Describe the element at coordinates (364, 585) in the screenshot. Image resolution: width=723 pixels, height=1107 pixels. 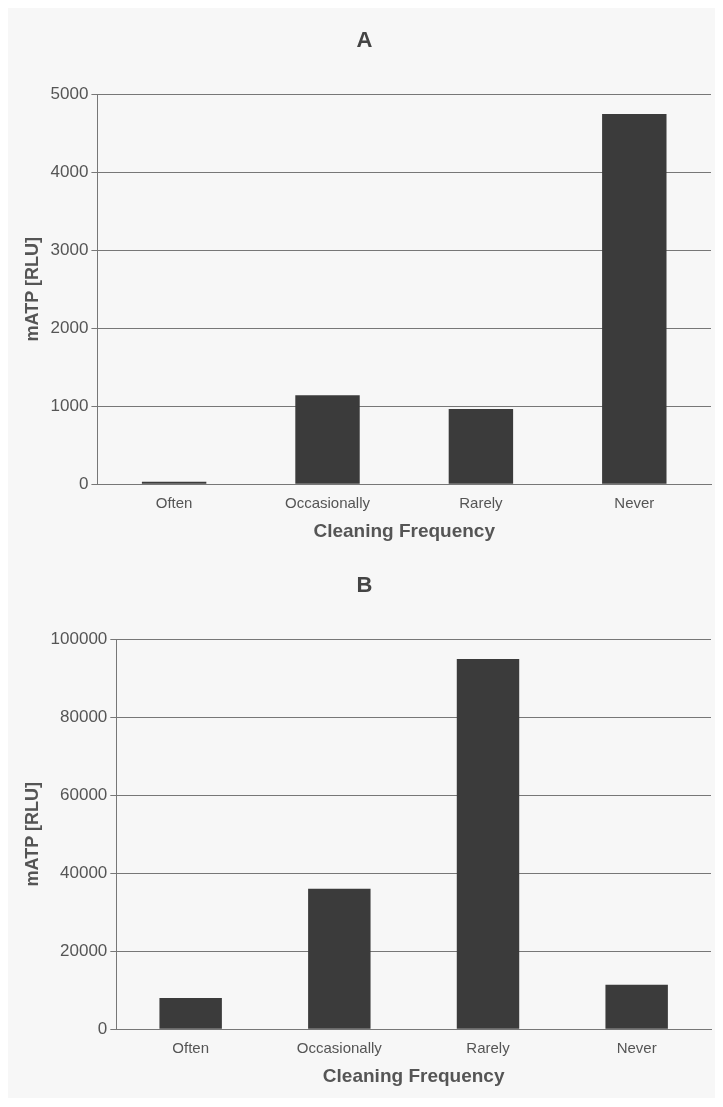
I see `chart-title: B` at that location.